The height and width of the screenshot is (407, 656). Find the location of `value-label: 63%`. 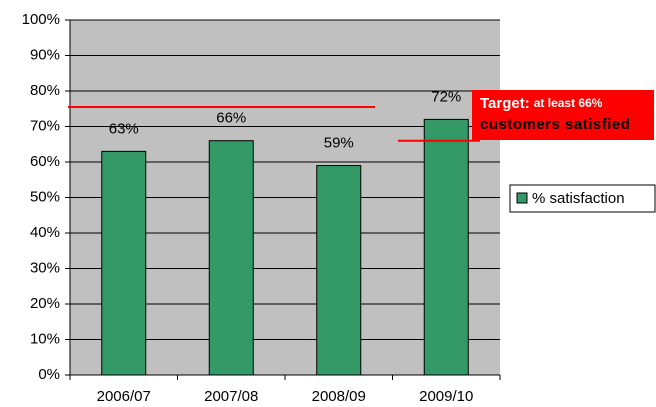

value-label: 63% is located at coordinates (124, 128).